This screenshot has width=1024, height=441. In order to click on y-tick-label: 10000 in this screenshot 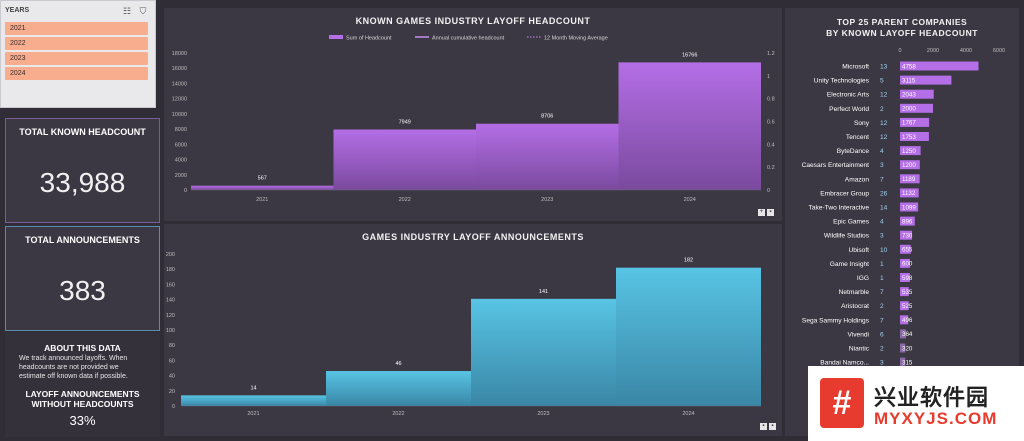, I will do `click(179, 115)`.